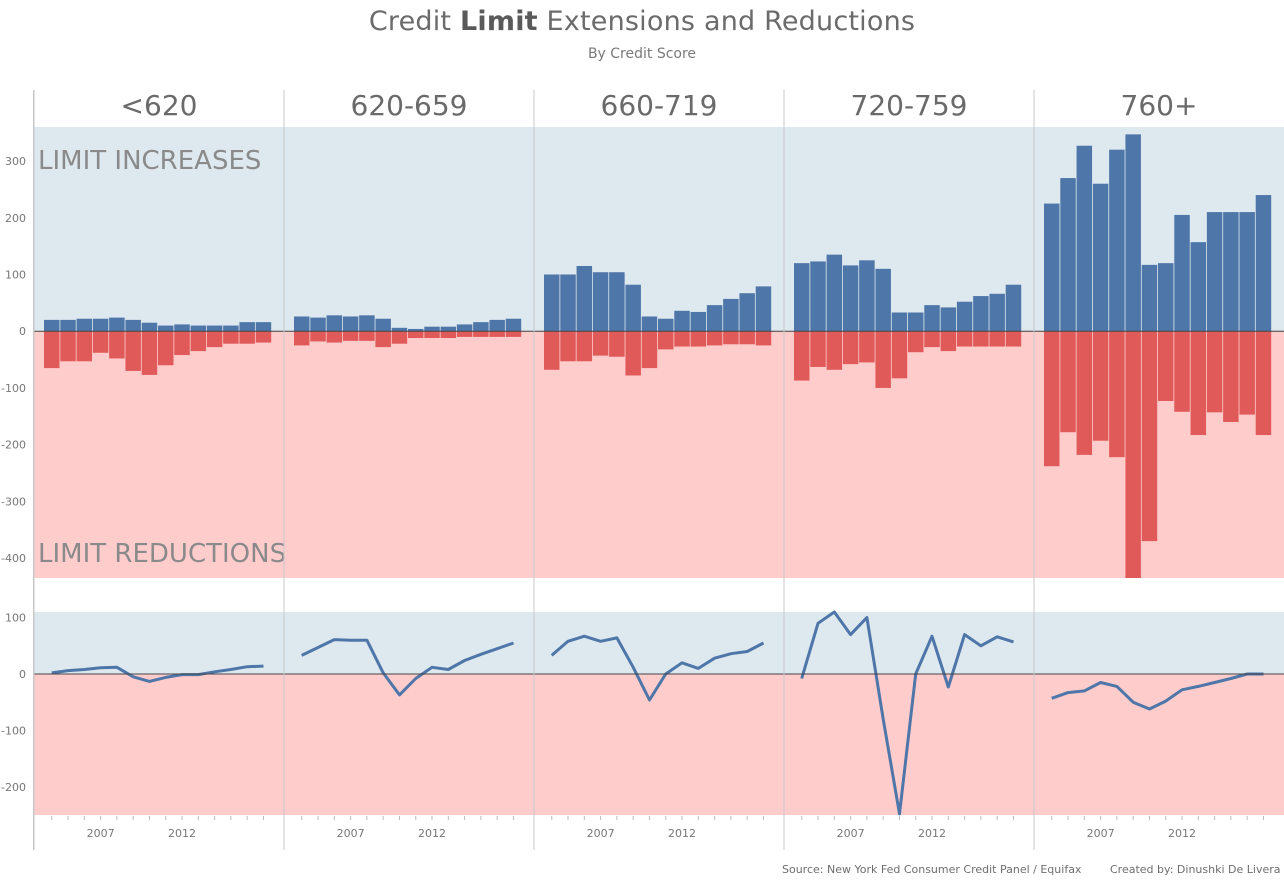 The image size is (1284, 884). I want to click on net-change-line, so click(907, 713).